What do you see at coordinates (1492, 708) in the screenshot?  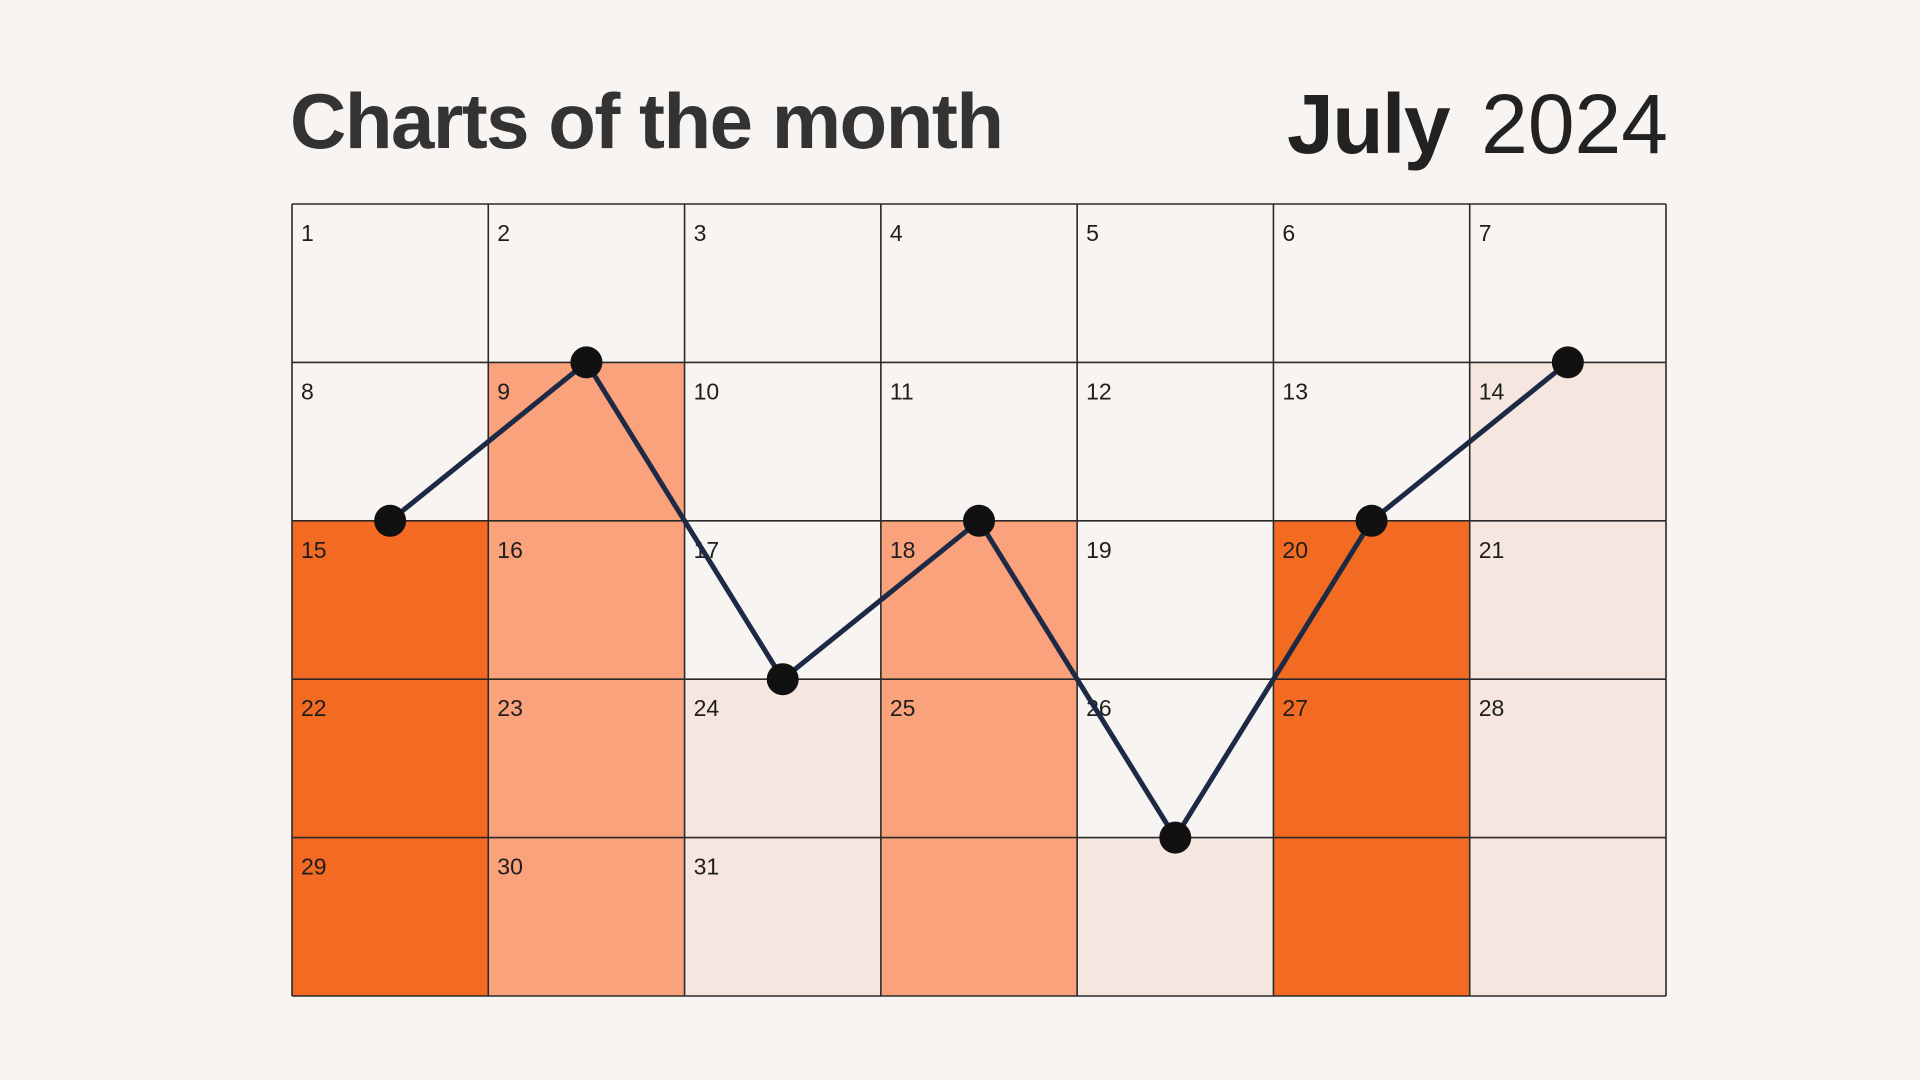 I see `day-number: 28` at bounding box center [1492, 708].